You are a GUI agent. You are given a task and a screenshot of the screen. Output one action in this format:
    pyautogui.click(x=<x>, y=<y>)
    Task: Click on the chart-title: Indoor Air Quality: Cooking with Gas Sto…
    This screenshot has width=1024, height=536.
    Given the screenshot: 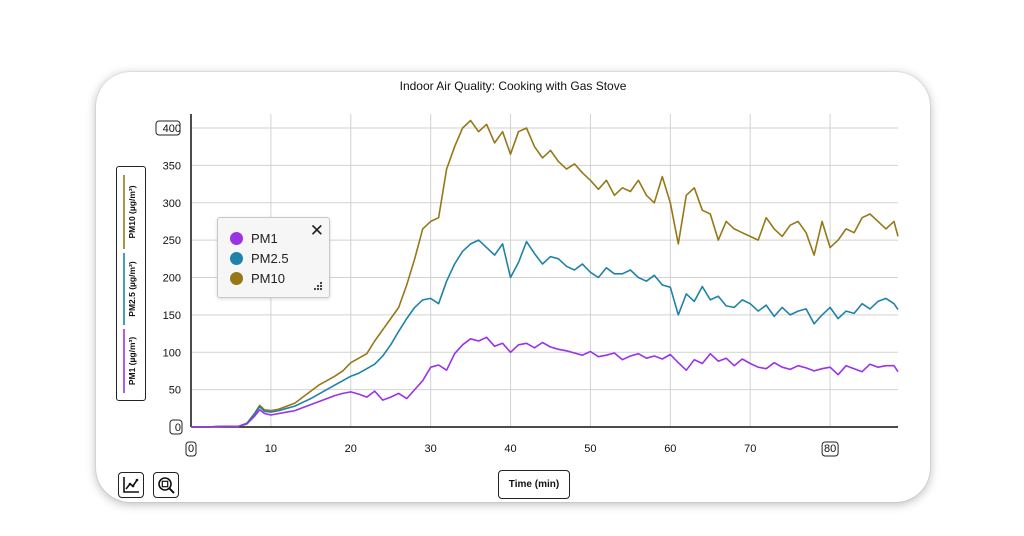 What is the action you would take?
    pyautogui.click(x=513, y=86)
    